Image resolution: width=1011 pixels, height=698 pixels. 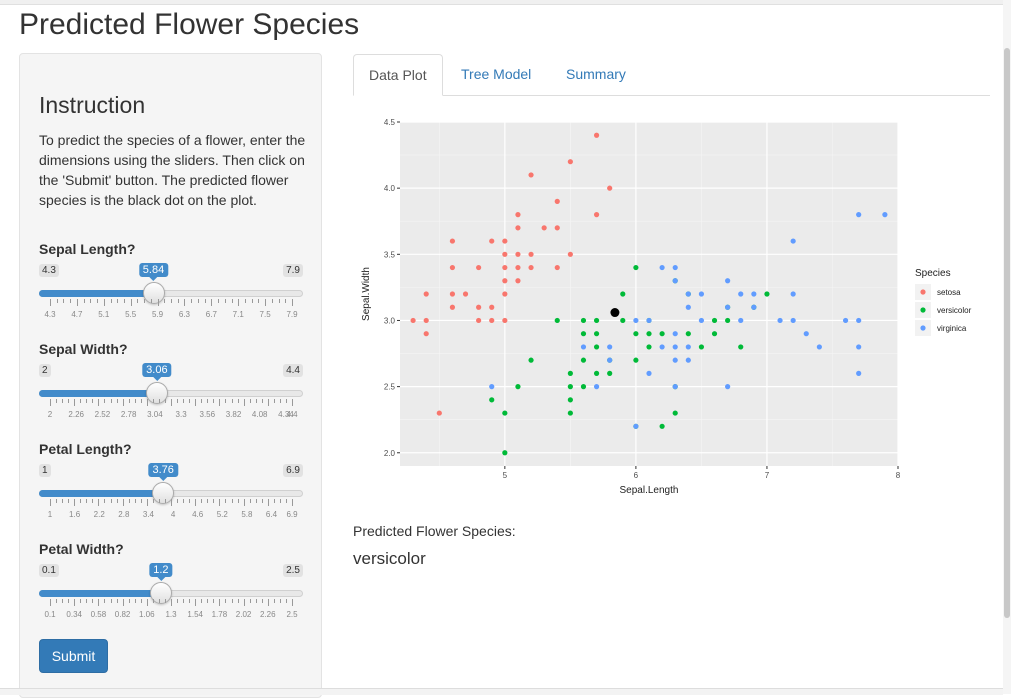 I want to click on slider-ticks, so click(x=171, y=403).